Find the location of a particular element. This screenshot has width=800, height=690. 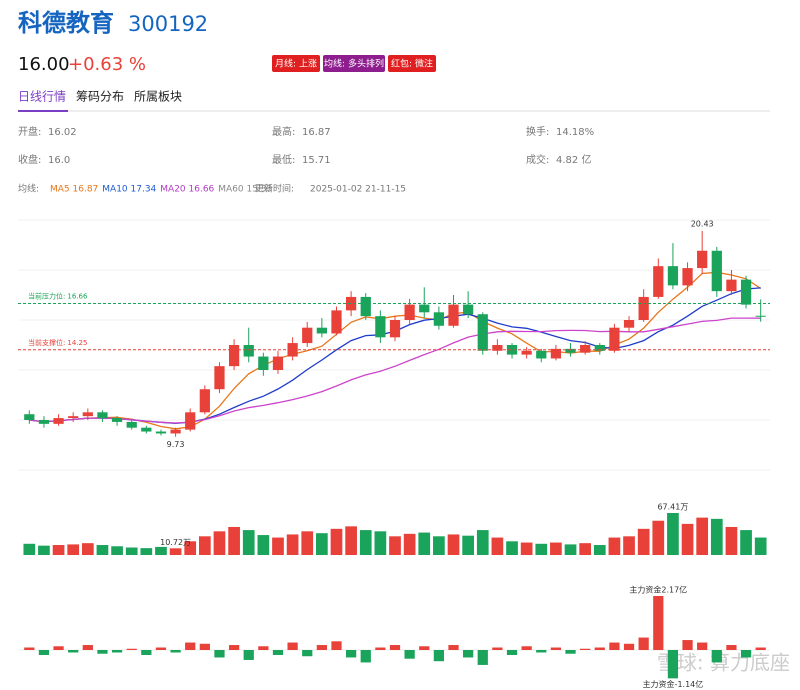

stat-label: 最低: is located at coordinates (283, 159).